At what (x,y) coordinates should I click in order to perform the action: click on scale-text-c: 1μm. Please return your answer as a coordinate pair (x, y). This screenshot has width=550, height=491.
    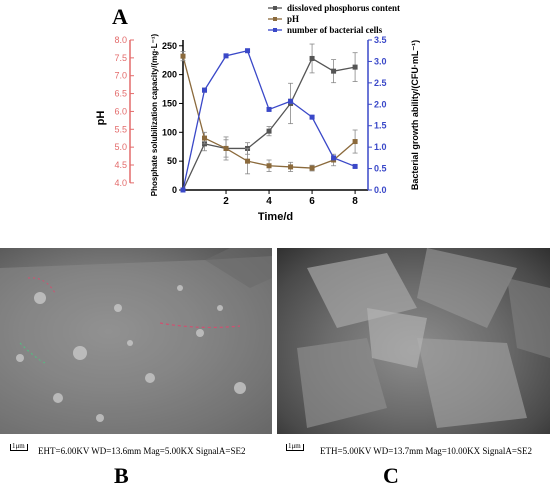
    Looking at the image, I should click on (294, 446).